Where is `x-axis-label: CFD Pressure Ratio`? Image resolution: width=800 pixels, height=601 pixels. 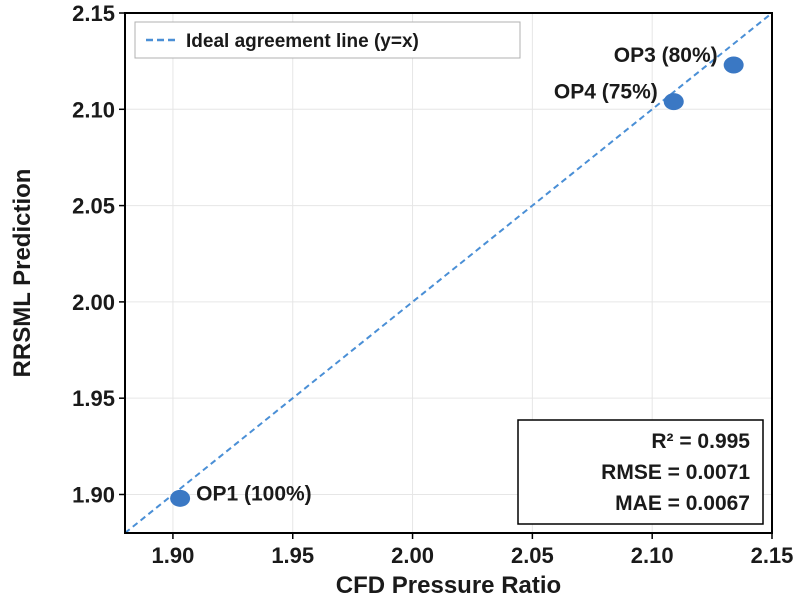 x-axis-label: CFD Pressure Ratio is located at coordinates (448, 585).